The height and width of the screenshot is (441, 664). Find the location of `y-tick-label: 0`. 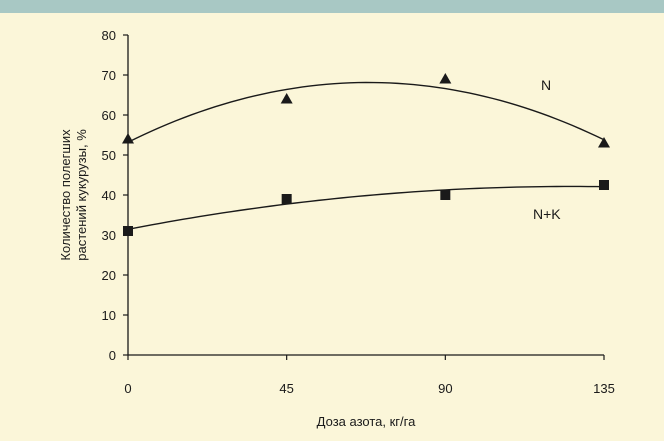

y-tick-label: 0 is located at coordinates (112, 355).